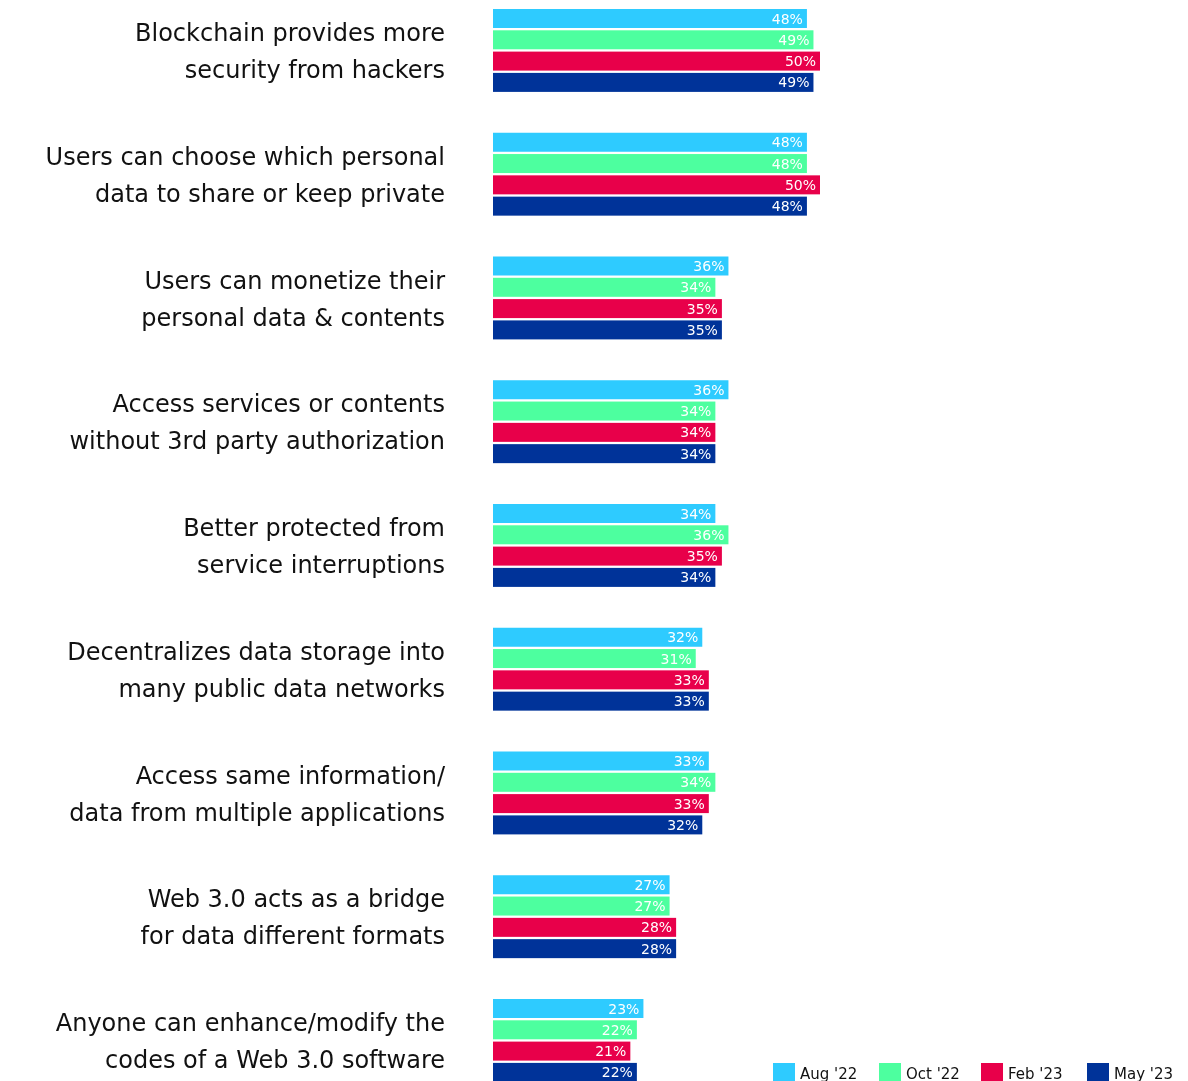  What do you see at coordinates (257, 794) in the screenshot?
I see `y-tick-label: Access same information/ data from multiple applications` at bounding box center [257, 794].